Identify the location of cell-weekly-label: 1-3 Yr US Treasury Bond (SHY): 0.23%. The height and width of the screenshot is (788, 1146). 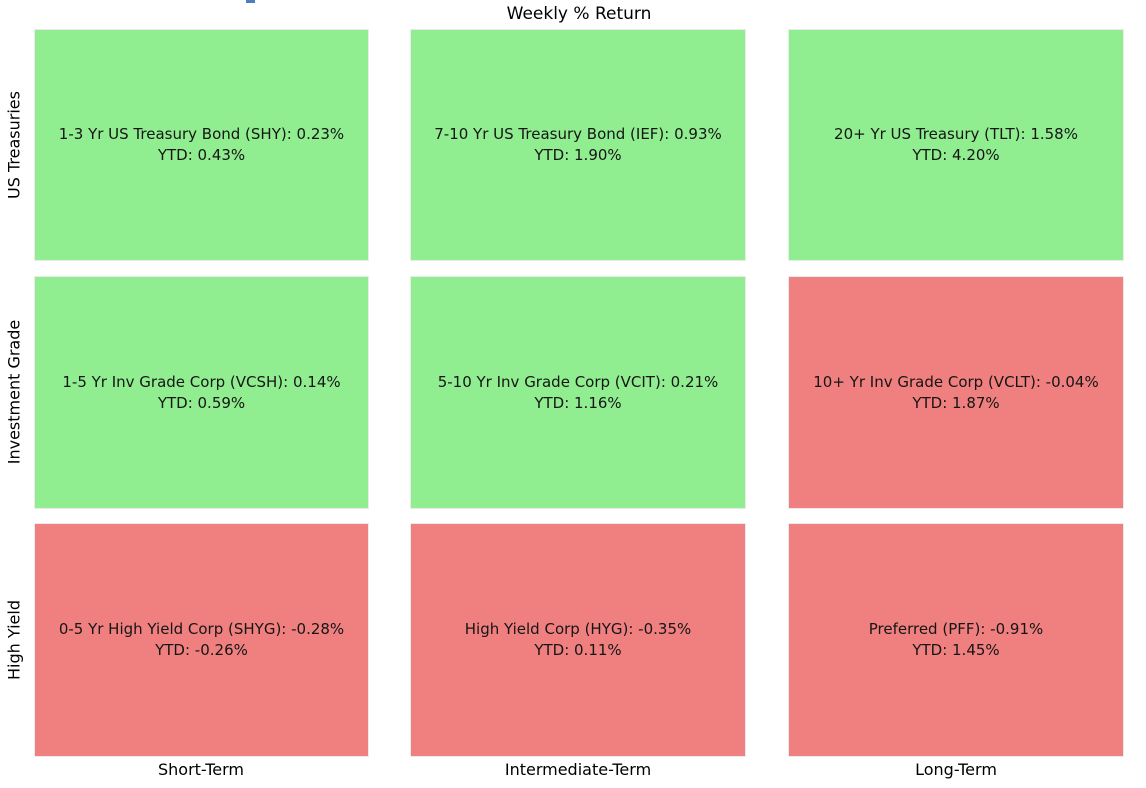
(201, 134).